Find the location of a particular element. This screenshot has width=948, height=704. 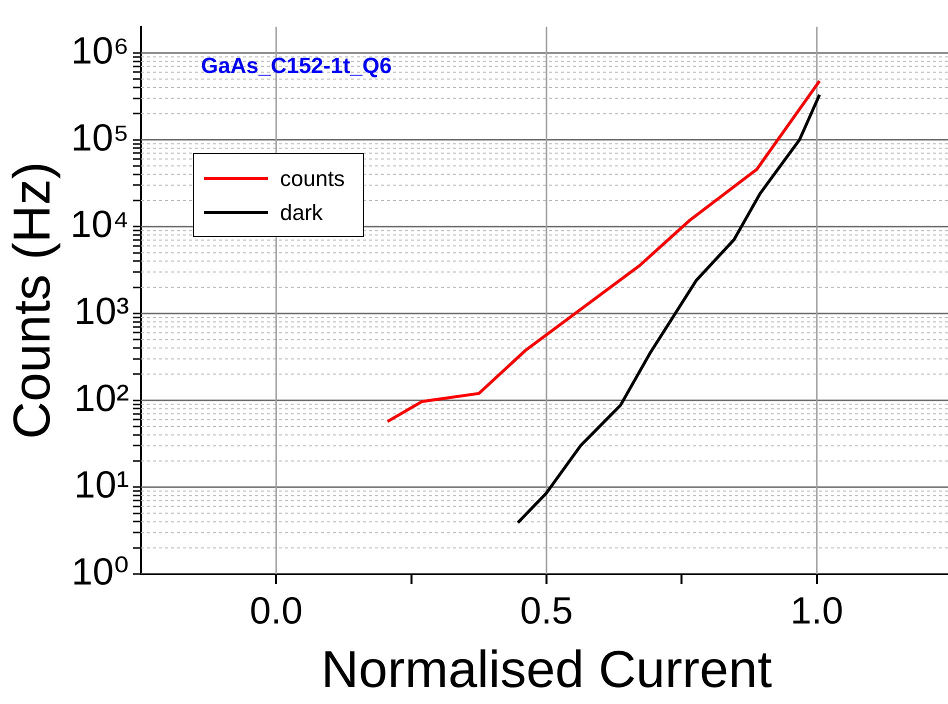

text: GaAs_C152-1t_Q6 is located at coordinates (296, 65).